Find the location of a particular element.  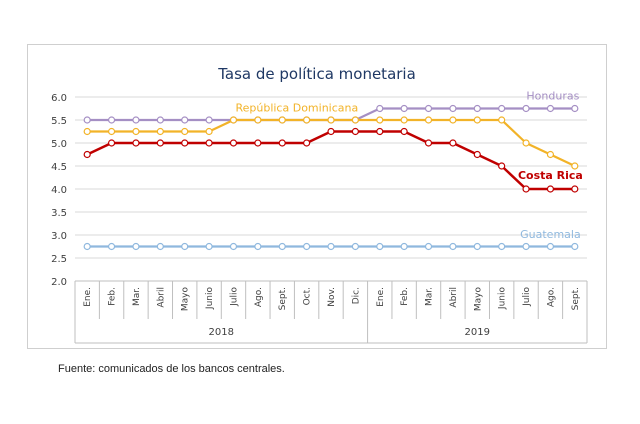

y-tick-label: 2.0 is located at coordinates (59, 282).